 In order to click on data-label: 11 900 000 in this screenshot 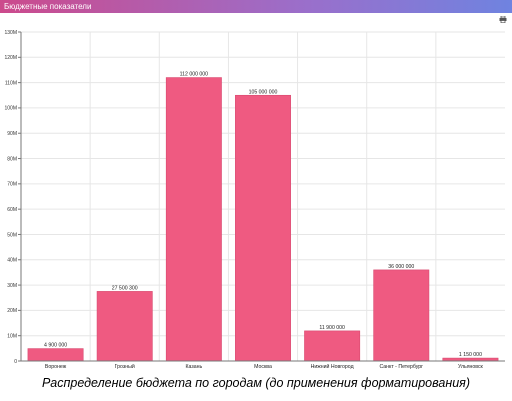, I will do `click(332, 328)`.